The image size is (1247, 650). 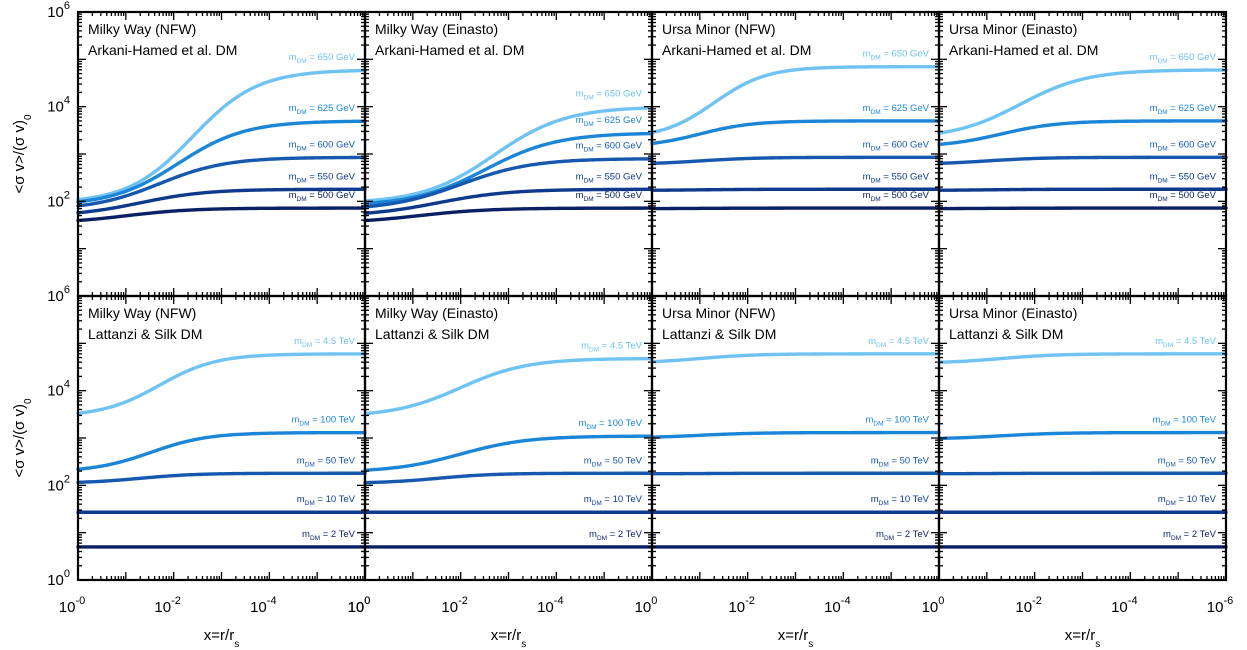 I want to click on y-tick-label: 10⁶, so click(x=58, y=294).